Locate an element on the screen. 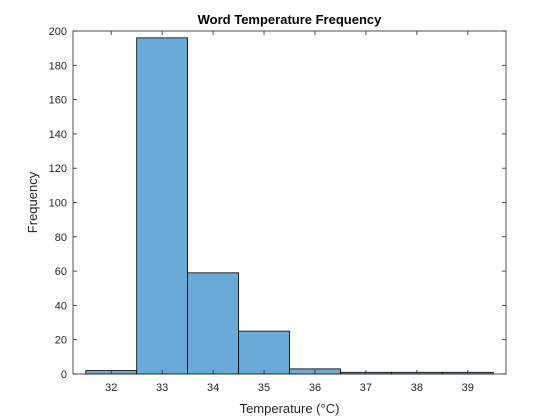 This screenshot has width=560, height=420. y-tick-label: 20 is located at coordinates (61, 341).